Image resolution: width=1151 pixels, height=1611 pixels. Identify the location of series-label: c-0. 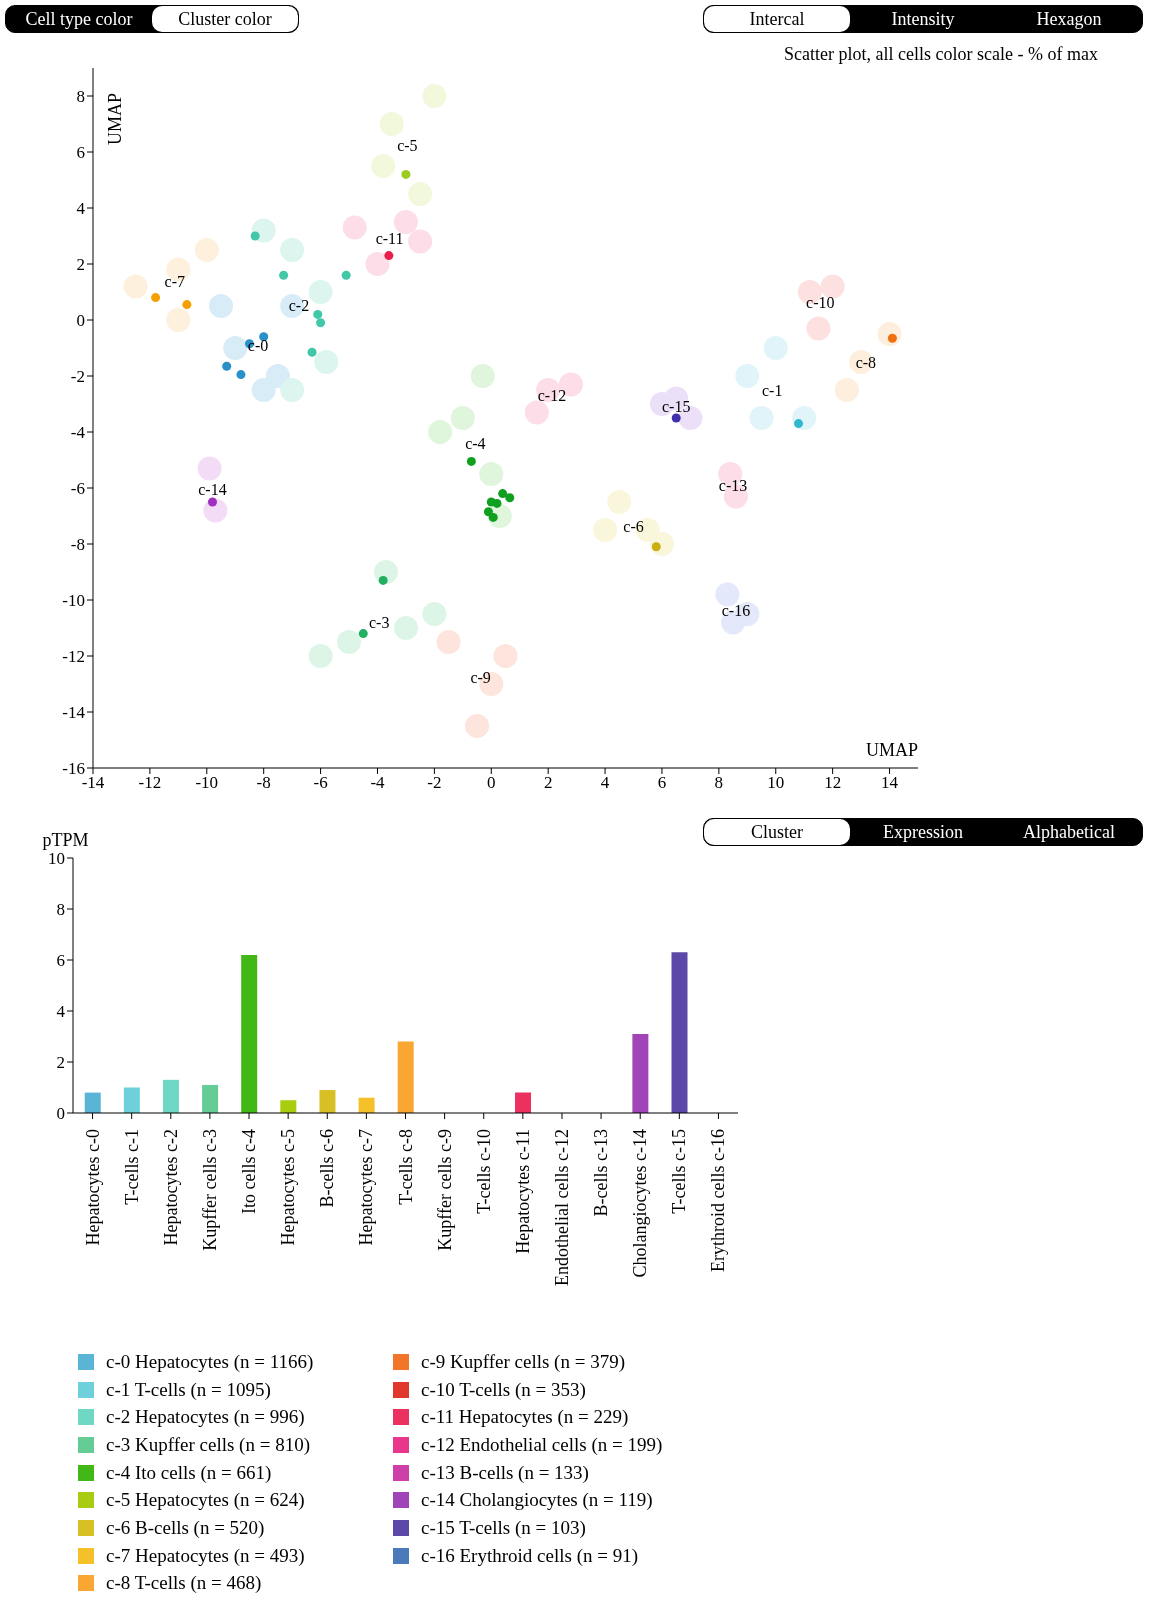
(258, 345).